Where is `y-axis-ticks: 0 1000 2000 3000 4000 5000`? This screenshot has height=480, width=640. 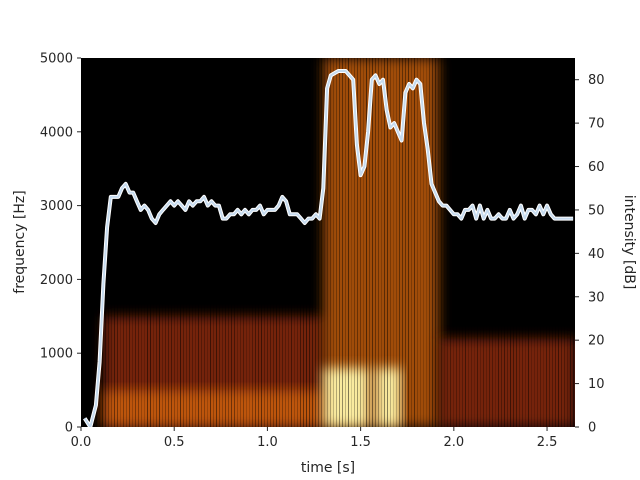 y-axis-ticks: 0 1000 2000 3000 4000 5000 is located at coordinates (60, 244).